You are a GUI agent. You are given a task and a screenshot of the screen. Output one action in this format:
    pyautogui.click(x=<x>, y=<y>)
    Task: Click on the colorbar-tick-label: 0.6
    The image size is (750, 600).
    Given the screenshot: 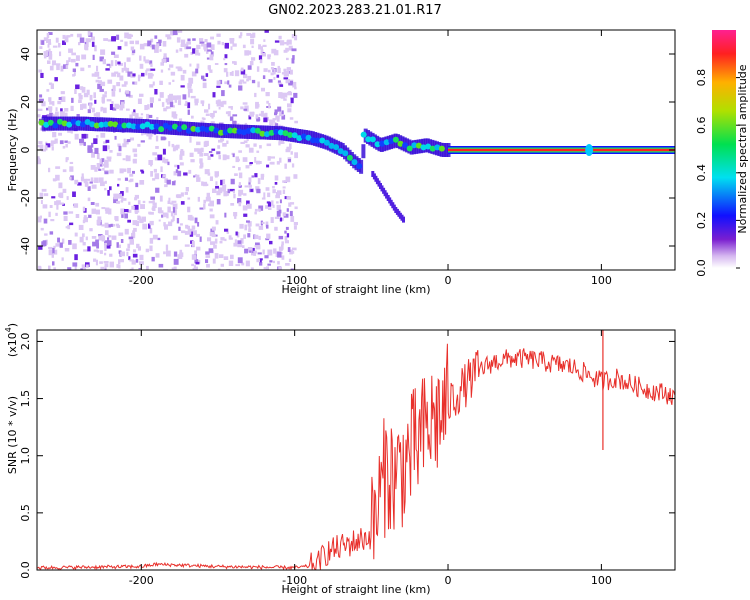 What is the action you would take?
    pyautogui.click(x=701, y=125)
    